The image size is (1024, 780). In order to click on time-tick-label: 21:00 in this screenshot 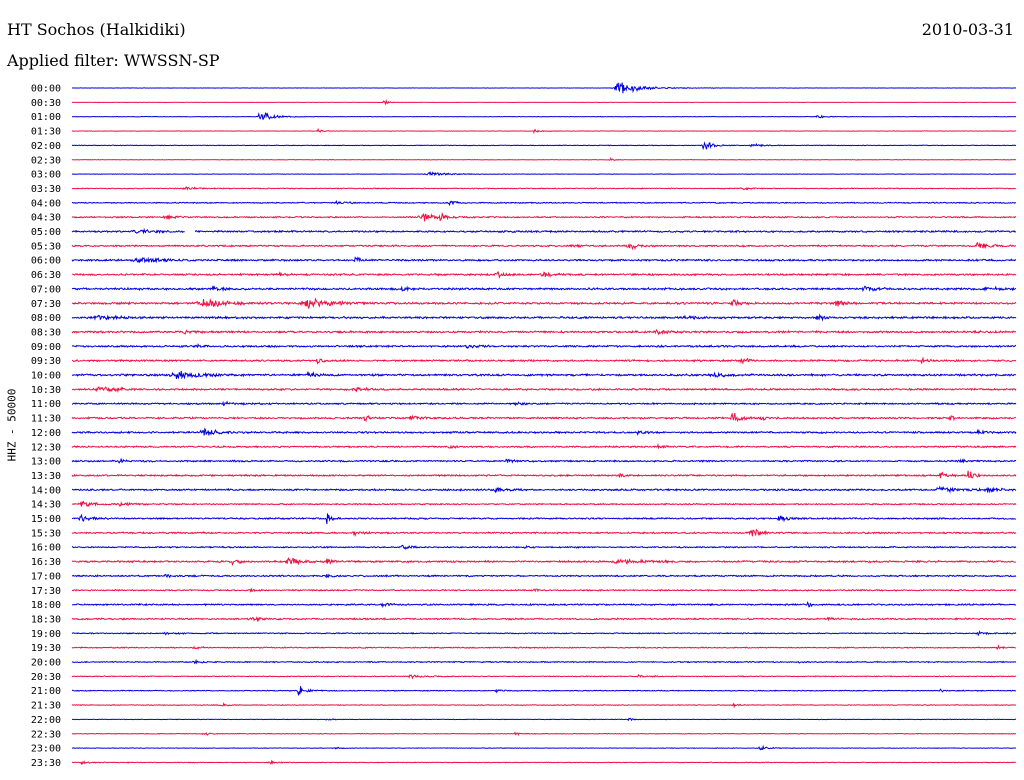, I will do `click(46, 691)`.